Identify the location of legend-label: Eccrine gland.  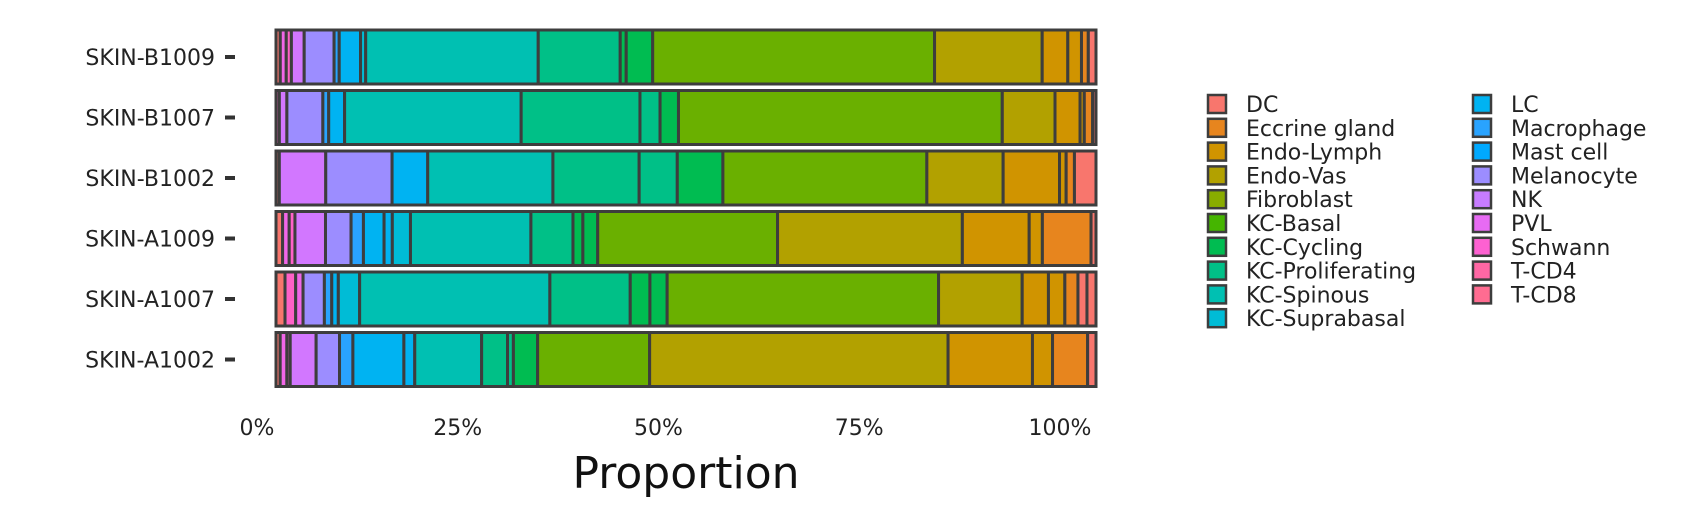
(1320, 129).